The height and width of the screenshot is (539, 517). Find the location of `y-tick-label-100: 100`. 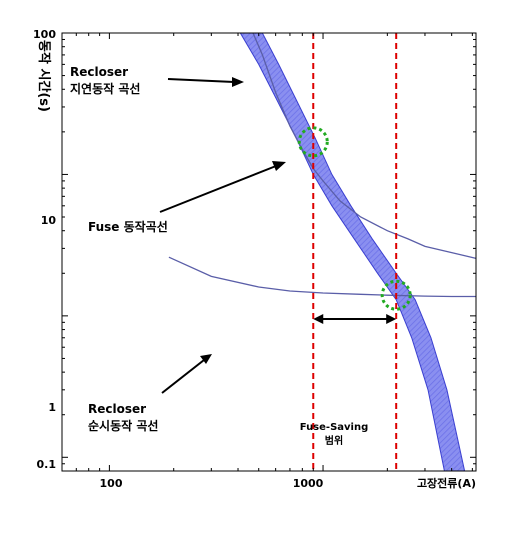

y-tick-label-100: 100 is located at coordinates (44, 34).